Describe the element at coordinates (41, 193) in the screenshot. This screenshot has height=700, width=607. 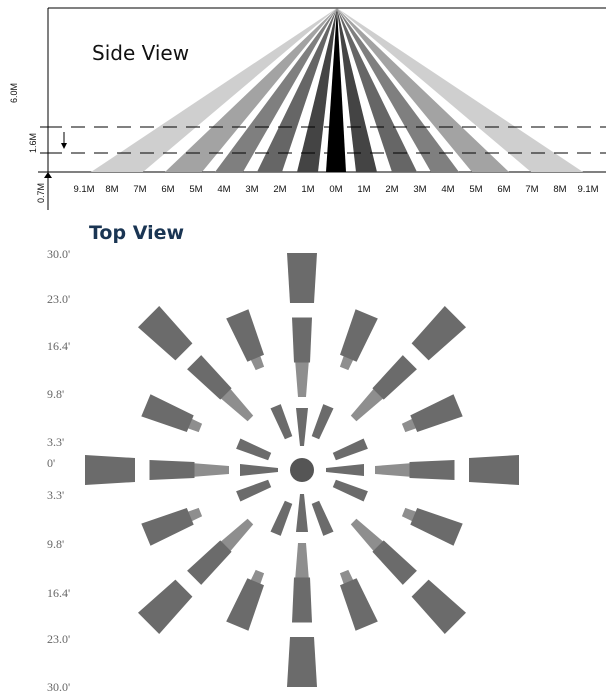
I see `height-floor-gap-label: 0.7M` at that location.